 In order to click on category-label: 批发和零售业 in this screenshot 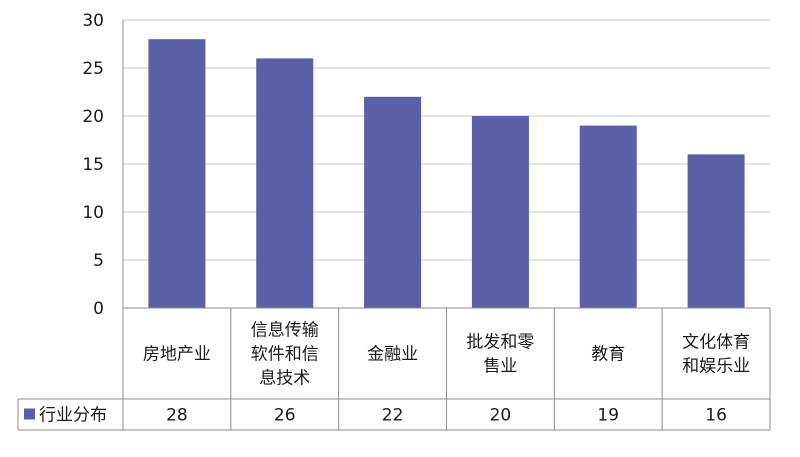, I will do `click(500, 355)`.